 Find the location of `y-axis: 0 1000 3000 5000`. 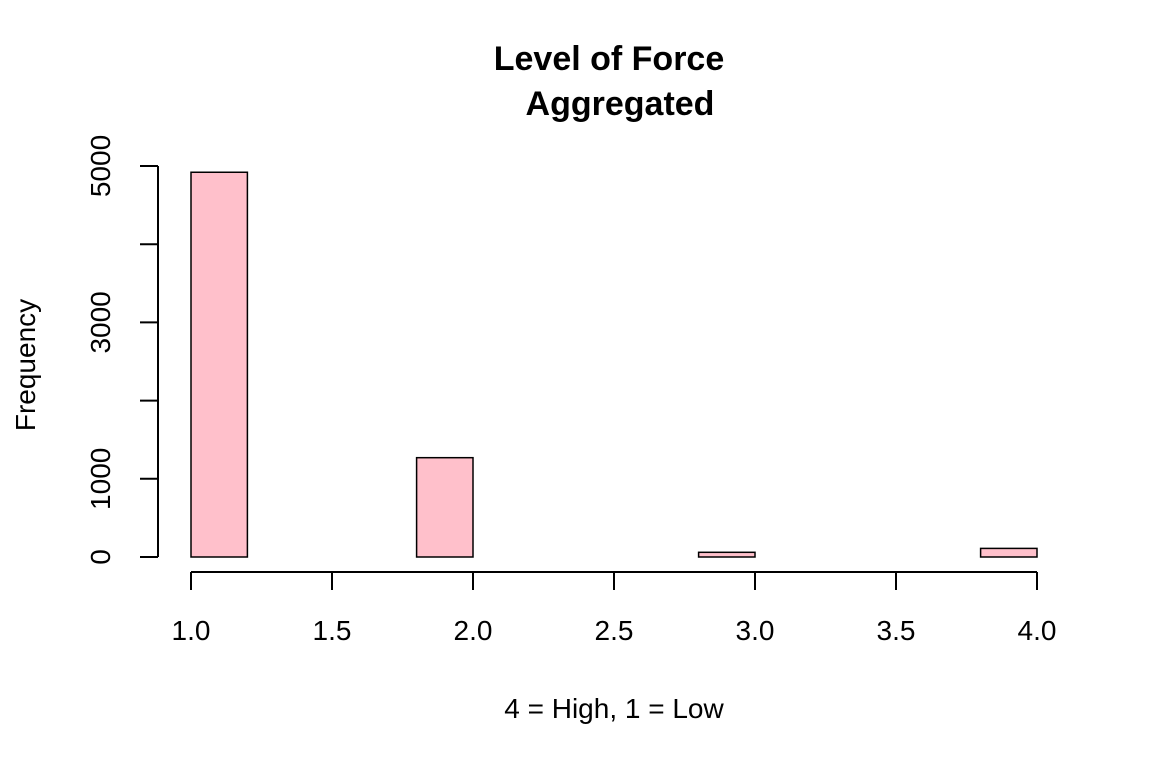

y-axis: 0 1000 3000 5000 is located at coordinates (122, 350).